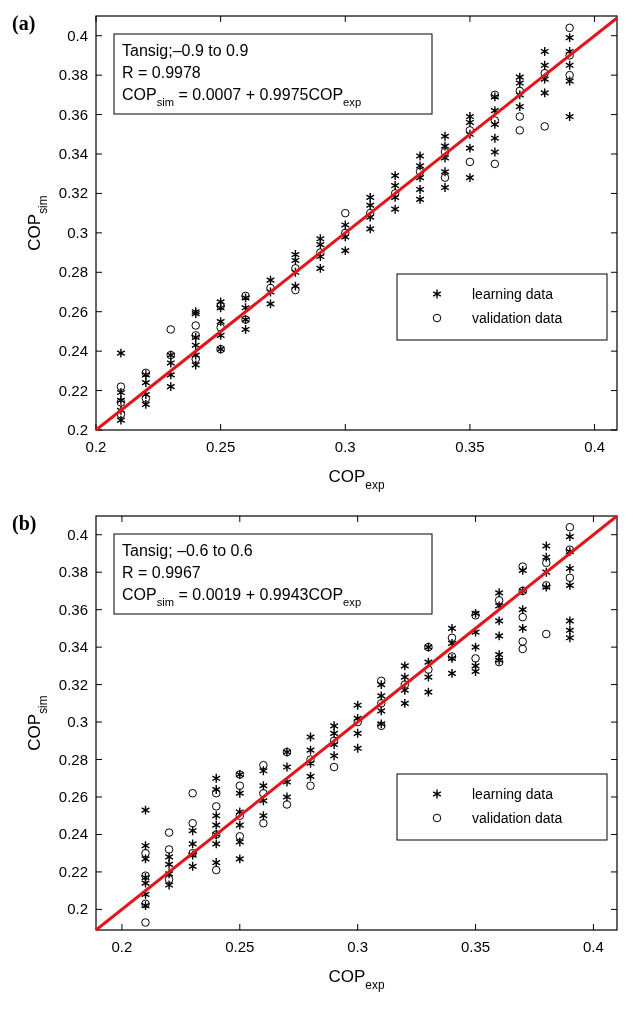 The image size is (633, 1022). Describe the element at coordinates (240, 946) in the screenshot. I see `x-tick-label: 0.25` at that location.